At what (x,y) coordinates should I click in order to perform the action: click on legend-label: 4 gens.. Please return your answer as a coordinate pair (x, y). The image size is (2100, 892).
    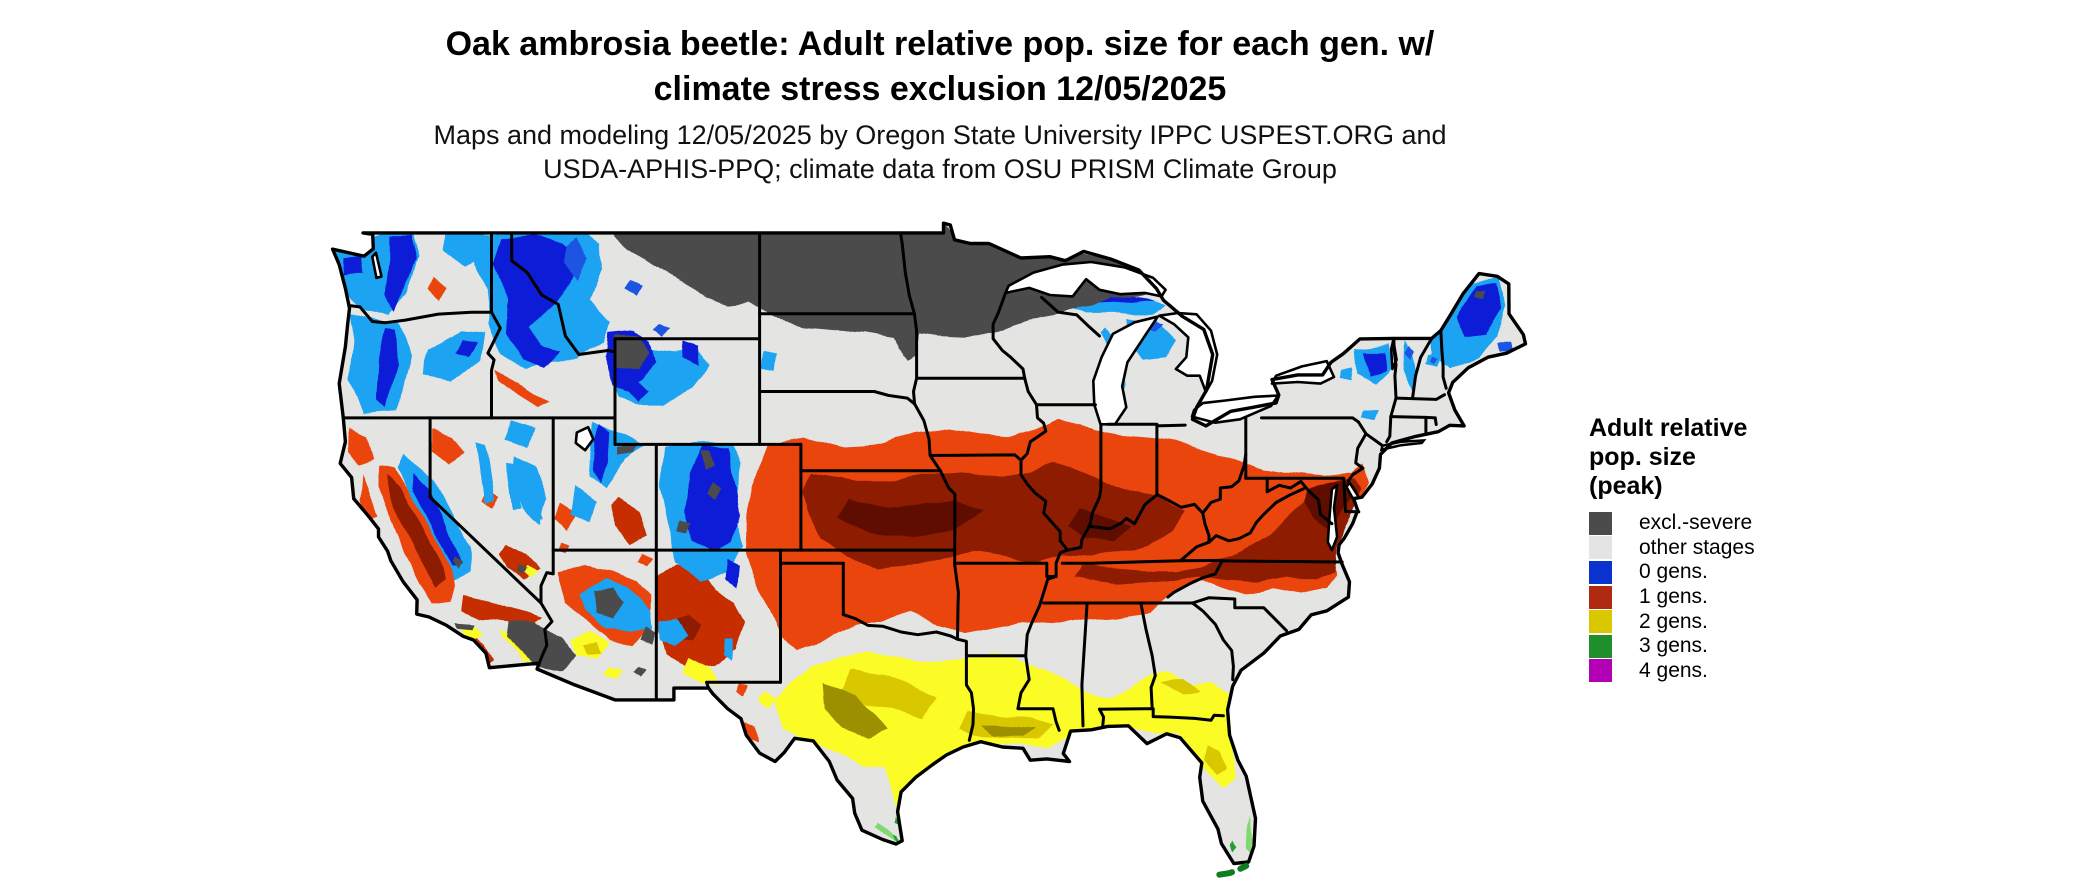
    Looking at the image, I should click on (1673, 670).